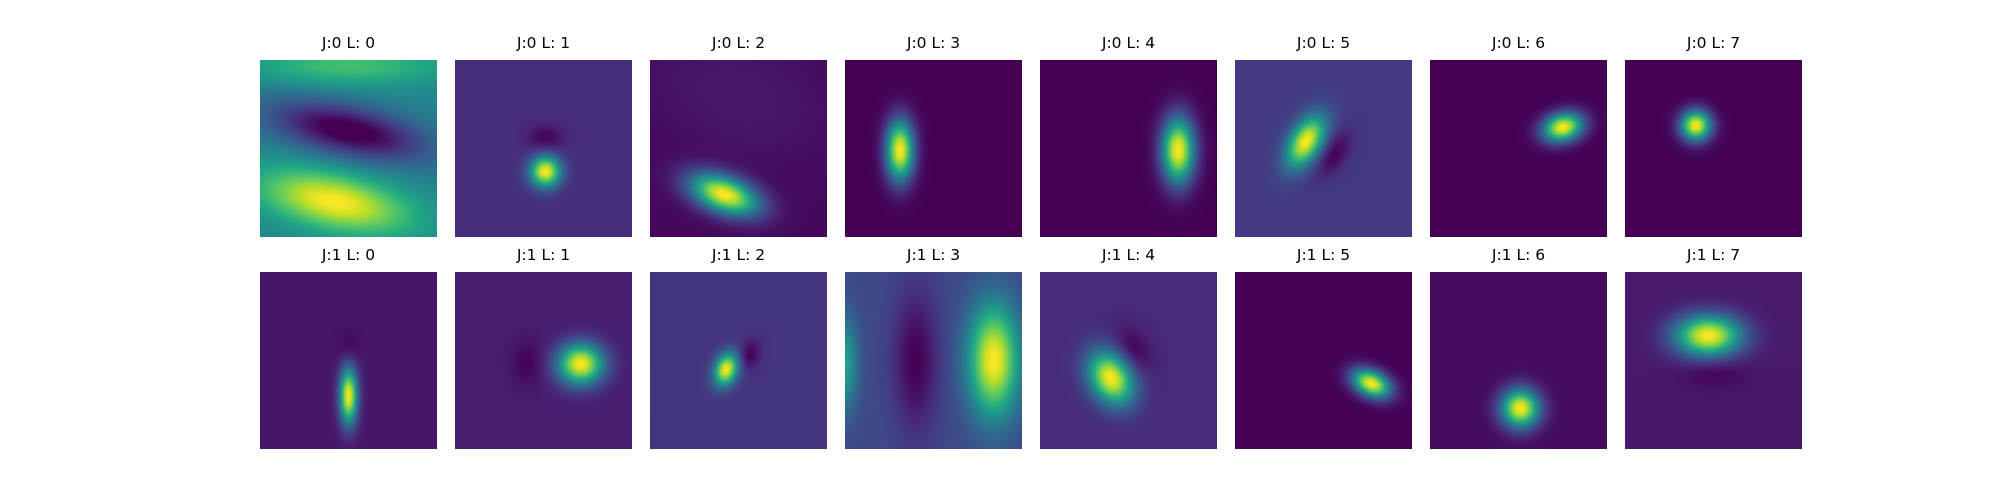 The image size is (2000, 500). I want to click on heatmap-panel: J:1 L: 5, so click(1323, 347).